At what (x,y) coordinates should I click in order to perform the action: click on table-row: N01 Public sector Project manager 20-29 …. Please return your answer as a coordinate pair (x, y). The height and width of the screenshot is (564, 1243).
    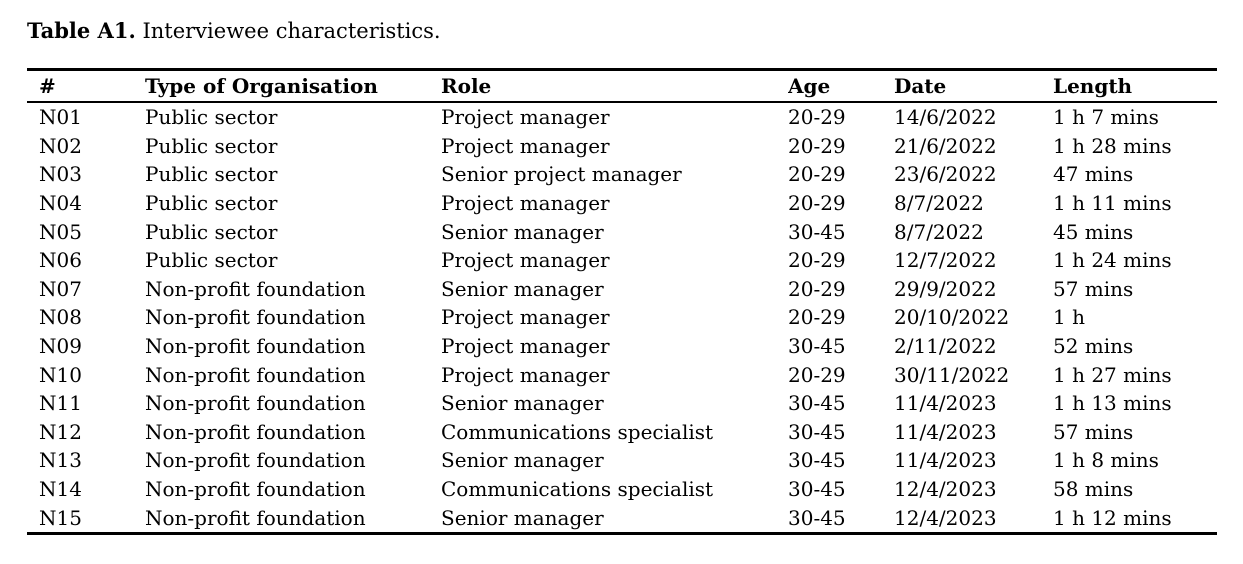
    Looking at the image, I should click on (622, 117).